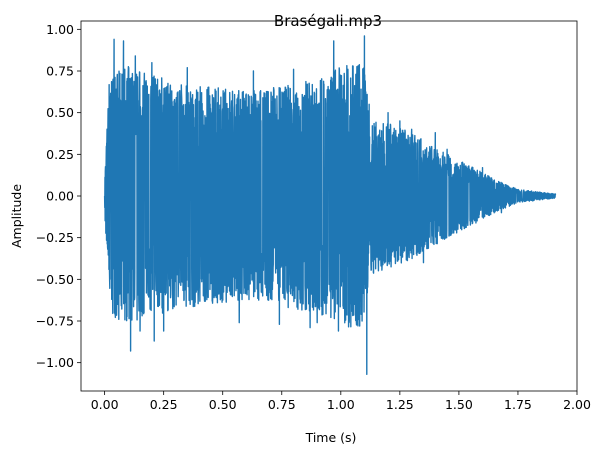 The image size is (602, 454). Describe the element at coordinates (459, 404) in the screenshot. I see `x-tick-label: 1.50` at that location.